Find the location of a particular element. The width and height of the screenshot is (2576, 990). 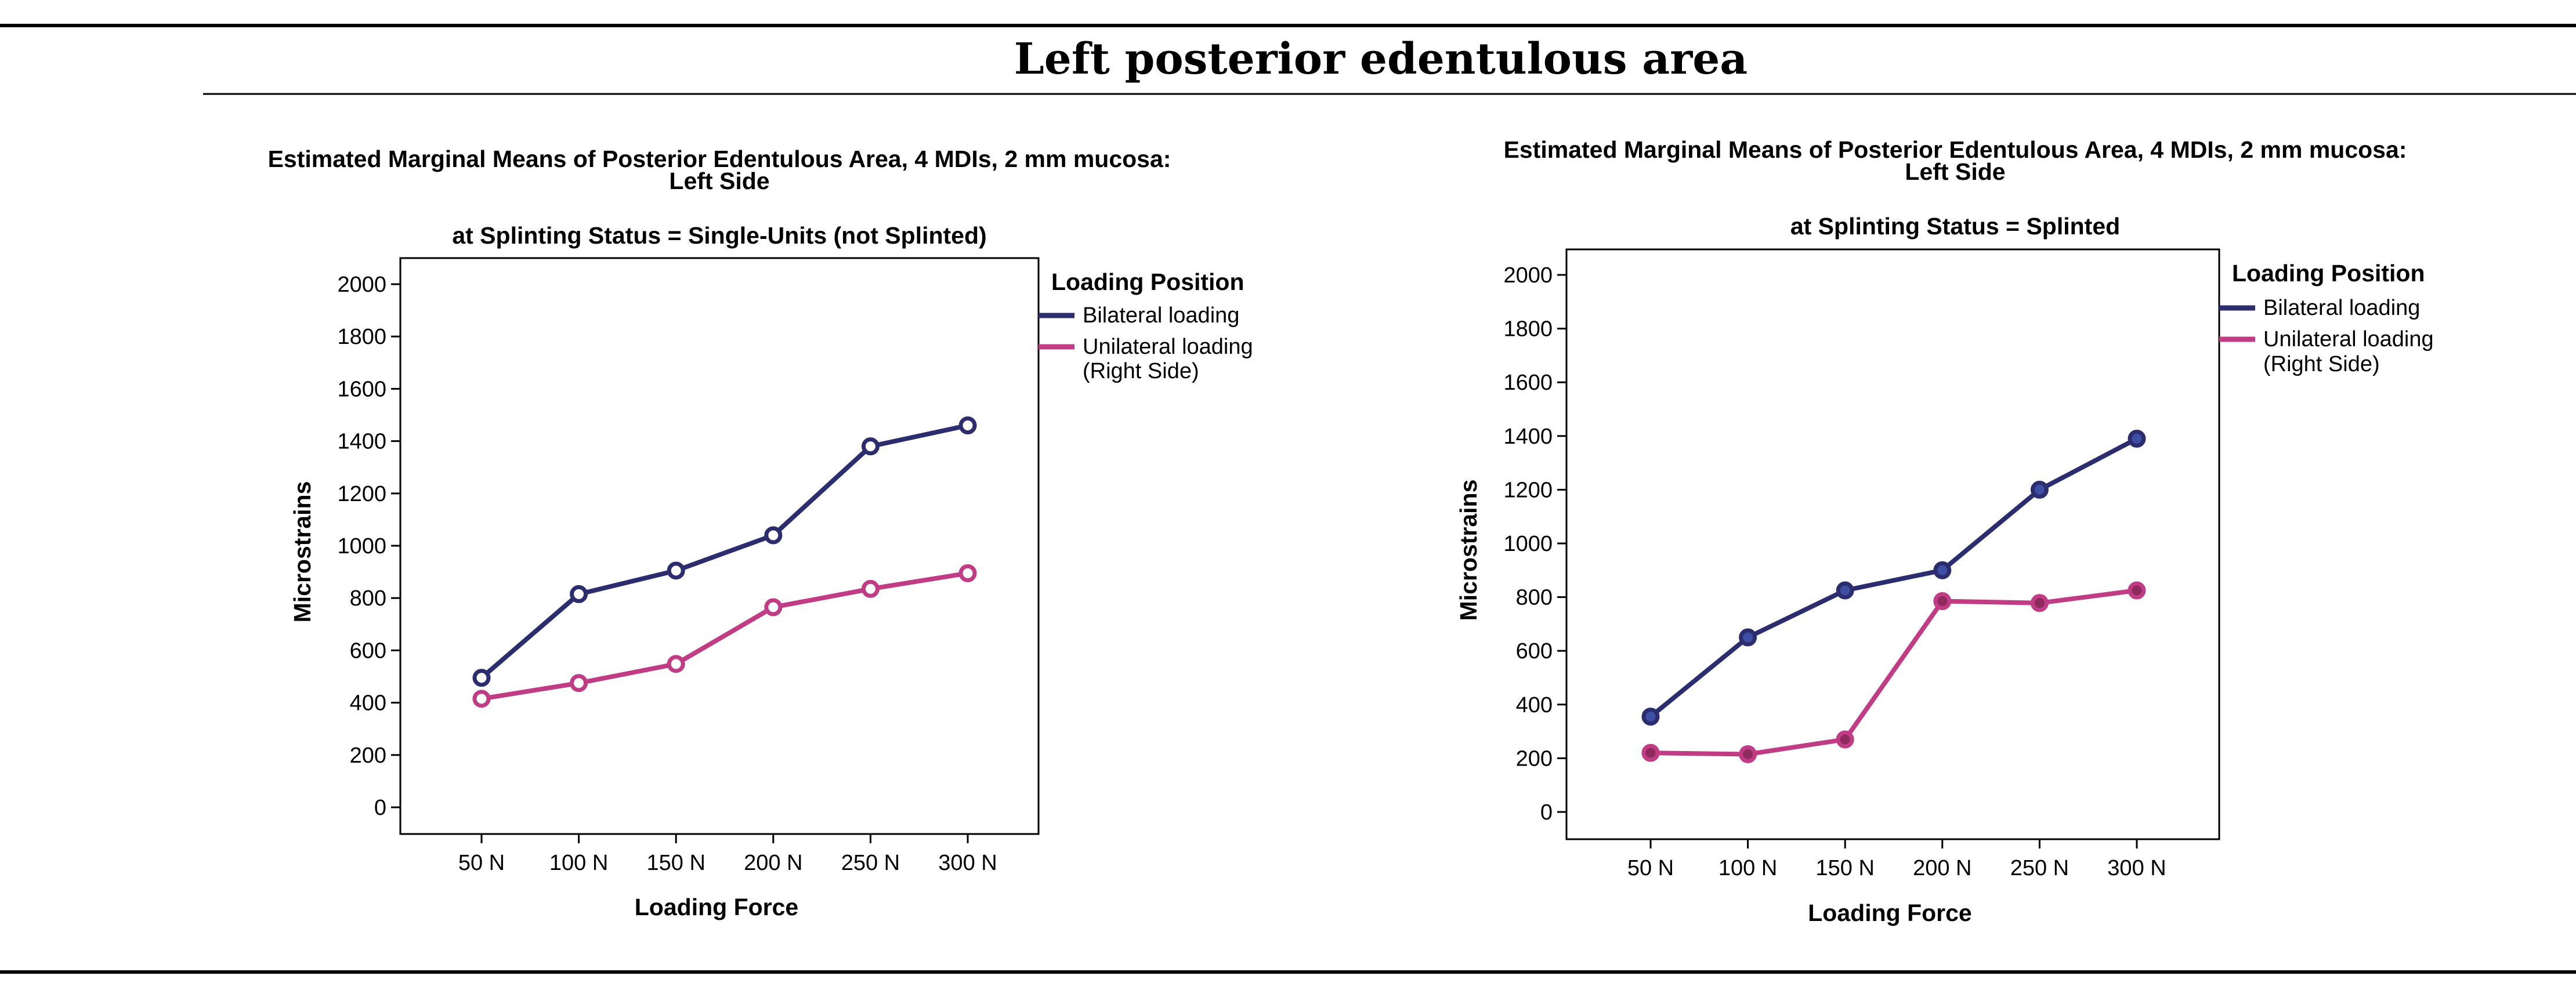

figure-heading: Left posterior edentulous area is located at coordinates (1381, 59).